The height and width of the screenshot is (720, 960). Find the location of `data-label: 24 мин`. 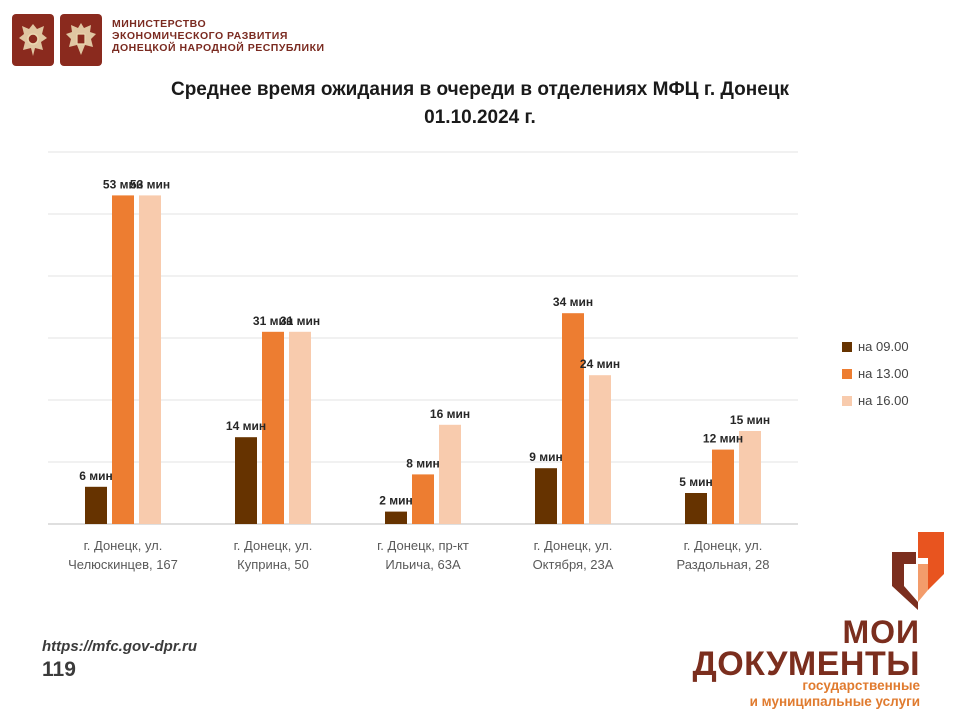

data-label: 24 мин is located at coordinates (600, 364).